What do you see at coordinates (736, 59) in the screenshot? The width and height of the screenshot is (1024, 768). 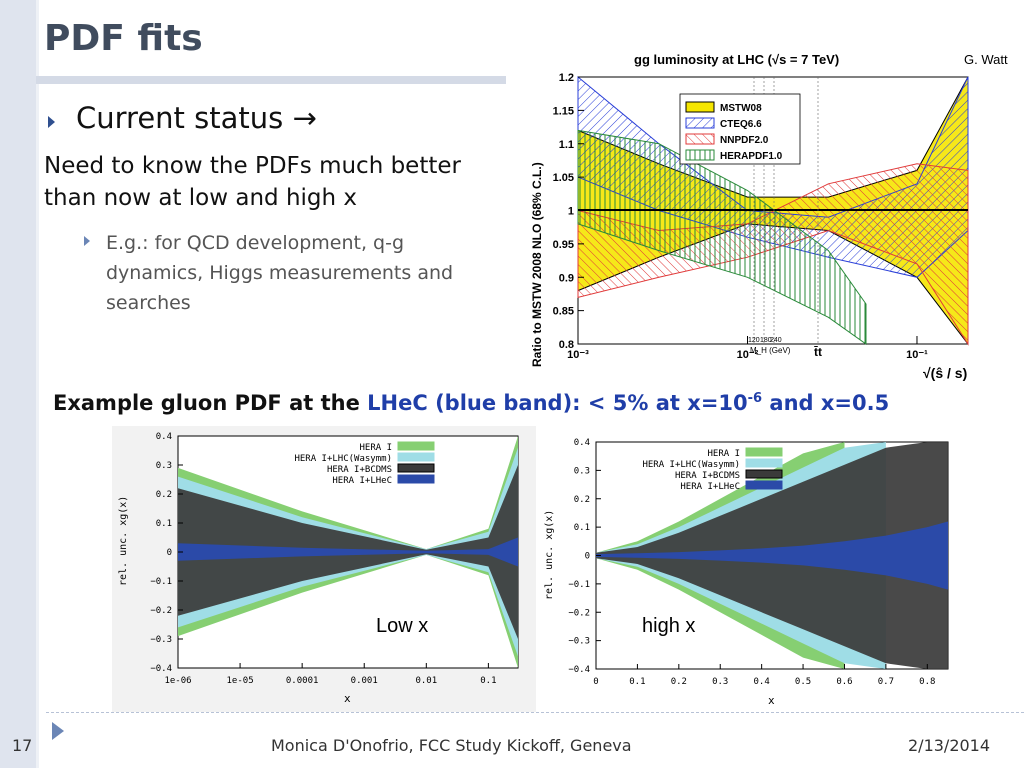 I see `chart-title: gg luminosity at LHC (√s = 7 TeV)` at bounding box center [736, 59].